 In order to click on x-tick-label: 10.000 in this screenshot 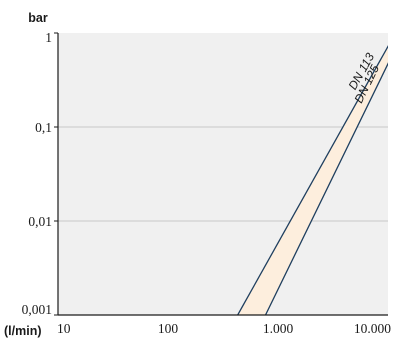, I will do `click(372, 328)`.